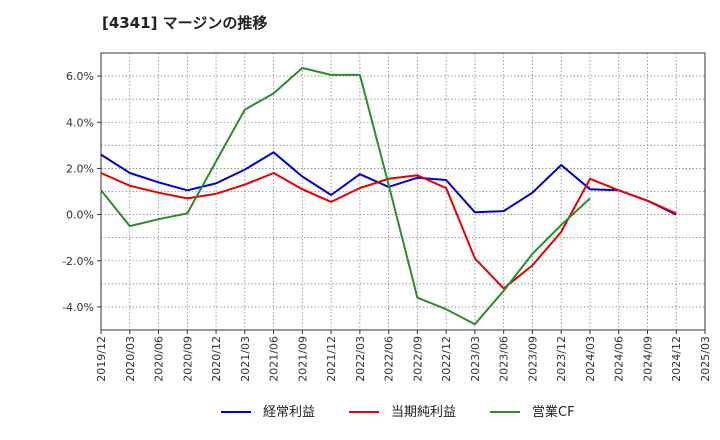  What do you see at coordinates (159, 359) in the screenshot?
I see `x-tick-label: 2020/06` at bounding box center [159, 359].